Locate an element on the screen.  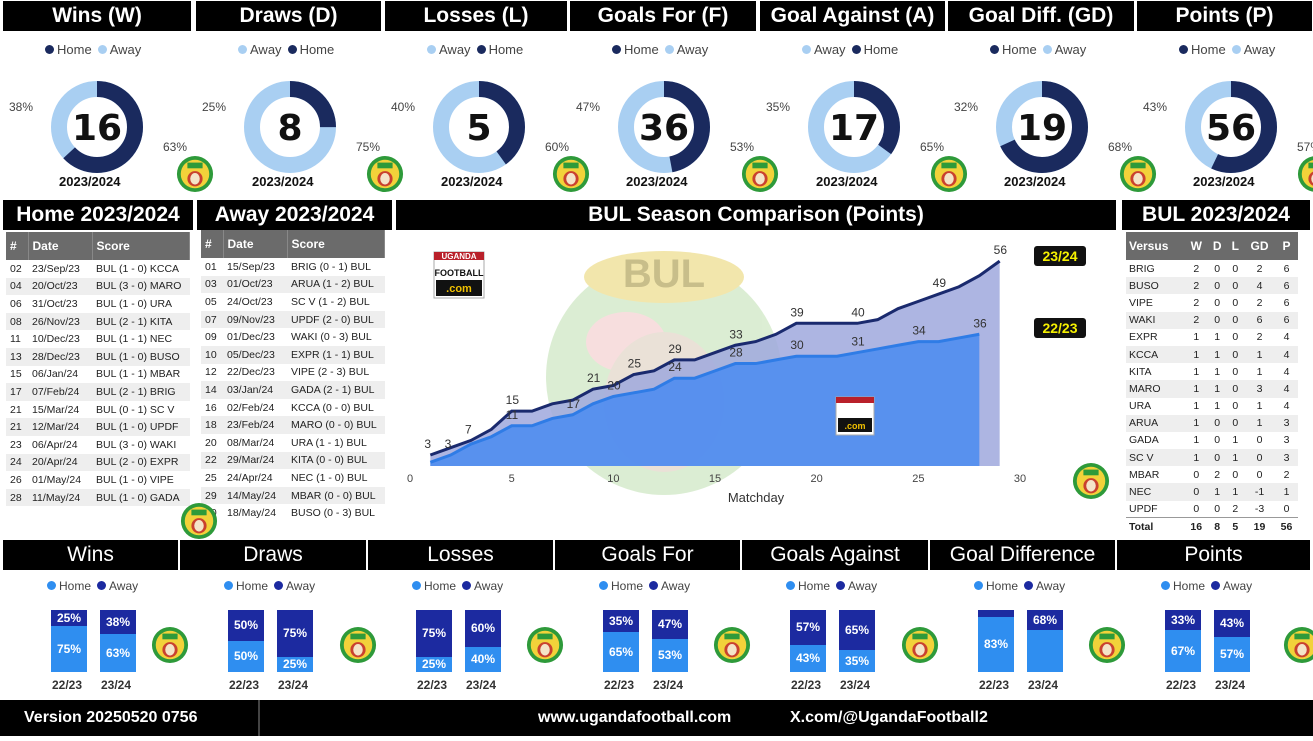
svg-text: FOOTBALL is located at coordinates (459, 273).